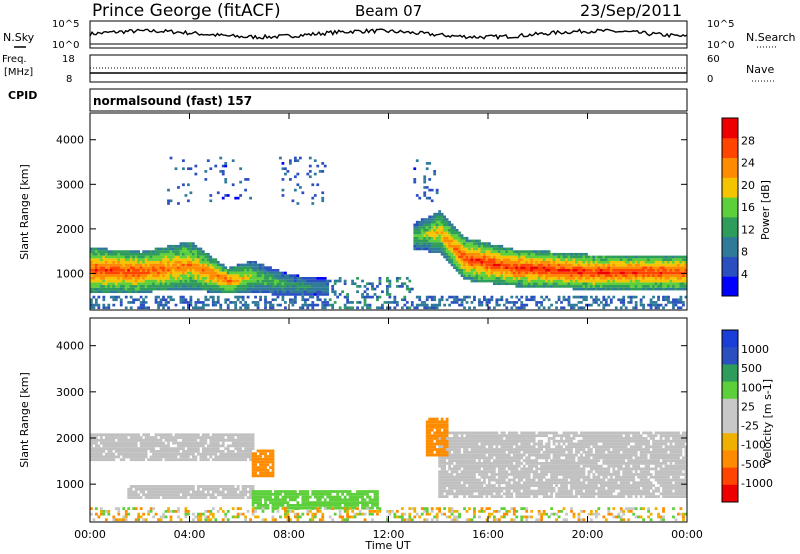 This screenshot has width=800, height=554. What do you see at coordinates (730, 286) in the screenshot?
I see `colorbar-segment` at bounding box center [730, 286].